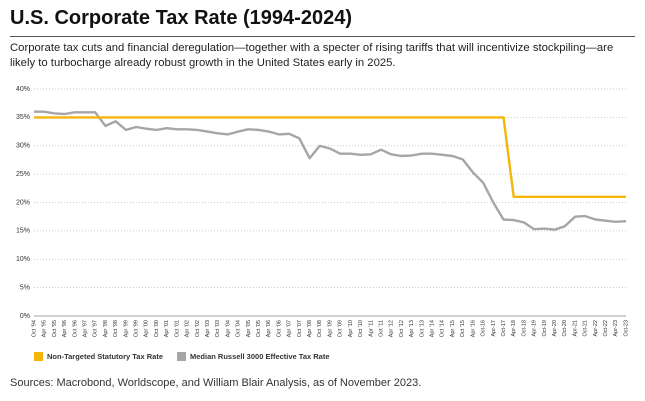  Describe the element at coordinates (616, 328) in the screenshot. I see `x-tick-label: Apr-23` at that location.